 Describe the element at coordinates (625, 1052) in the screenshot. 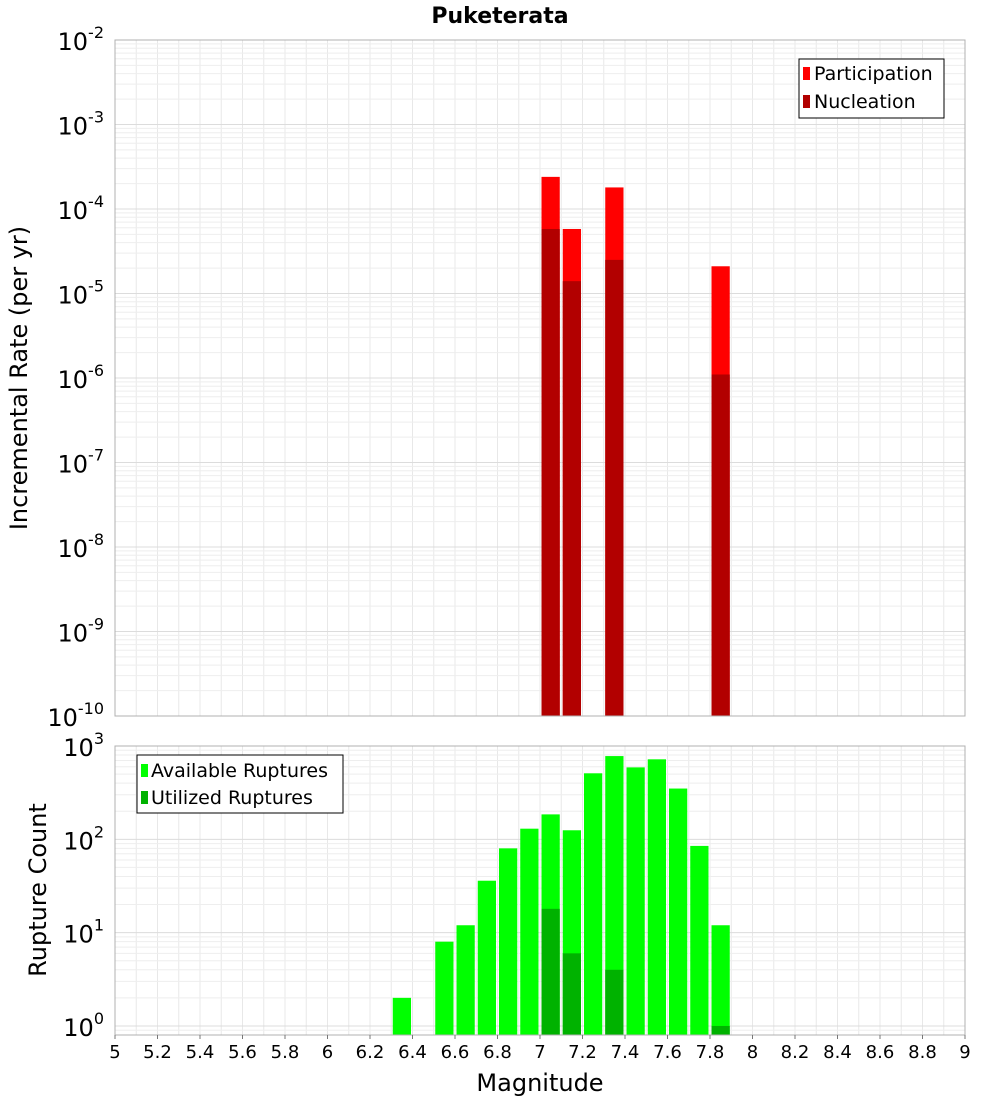

I see `x-tick-label: 7.4` at that location.